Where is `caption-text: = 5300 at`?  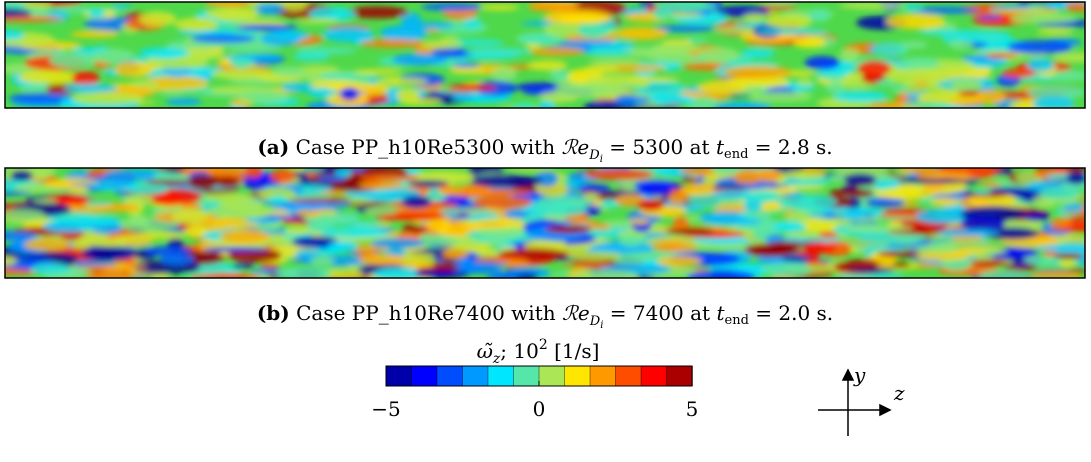 caption-text: = 5300 at is located at coordinates (659, 147).